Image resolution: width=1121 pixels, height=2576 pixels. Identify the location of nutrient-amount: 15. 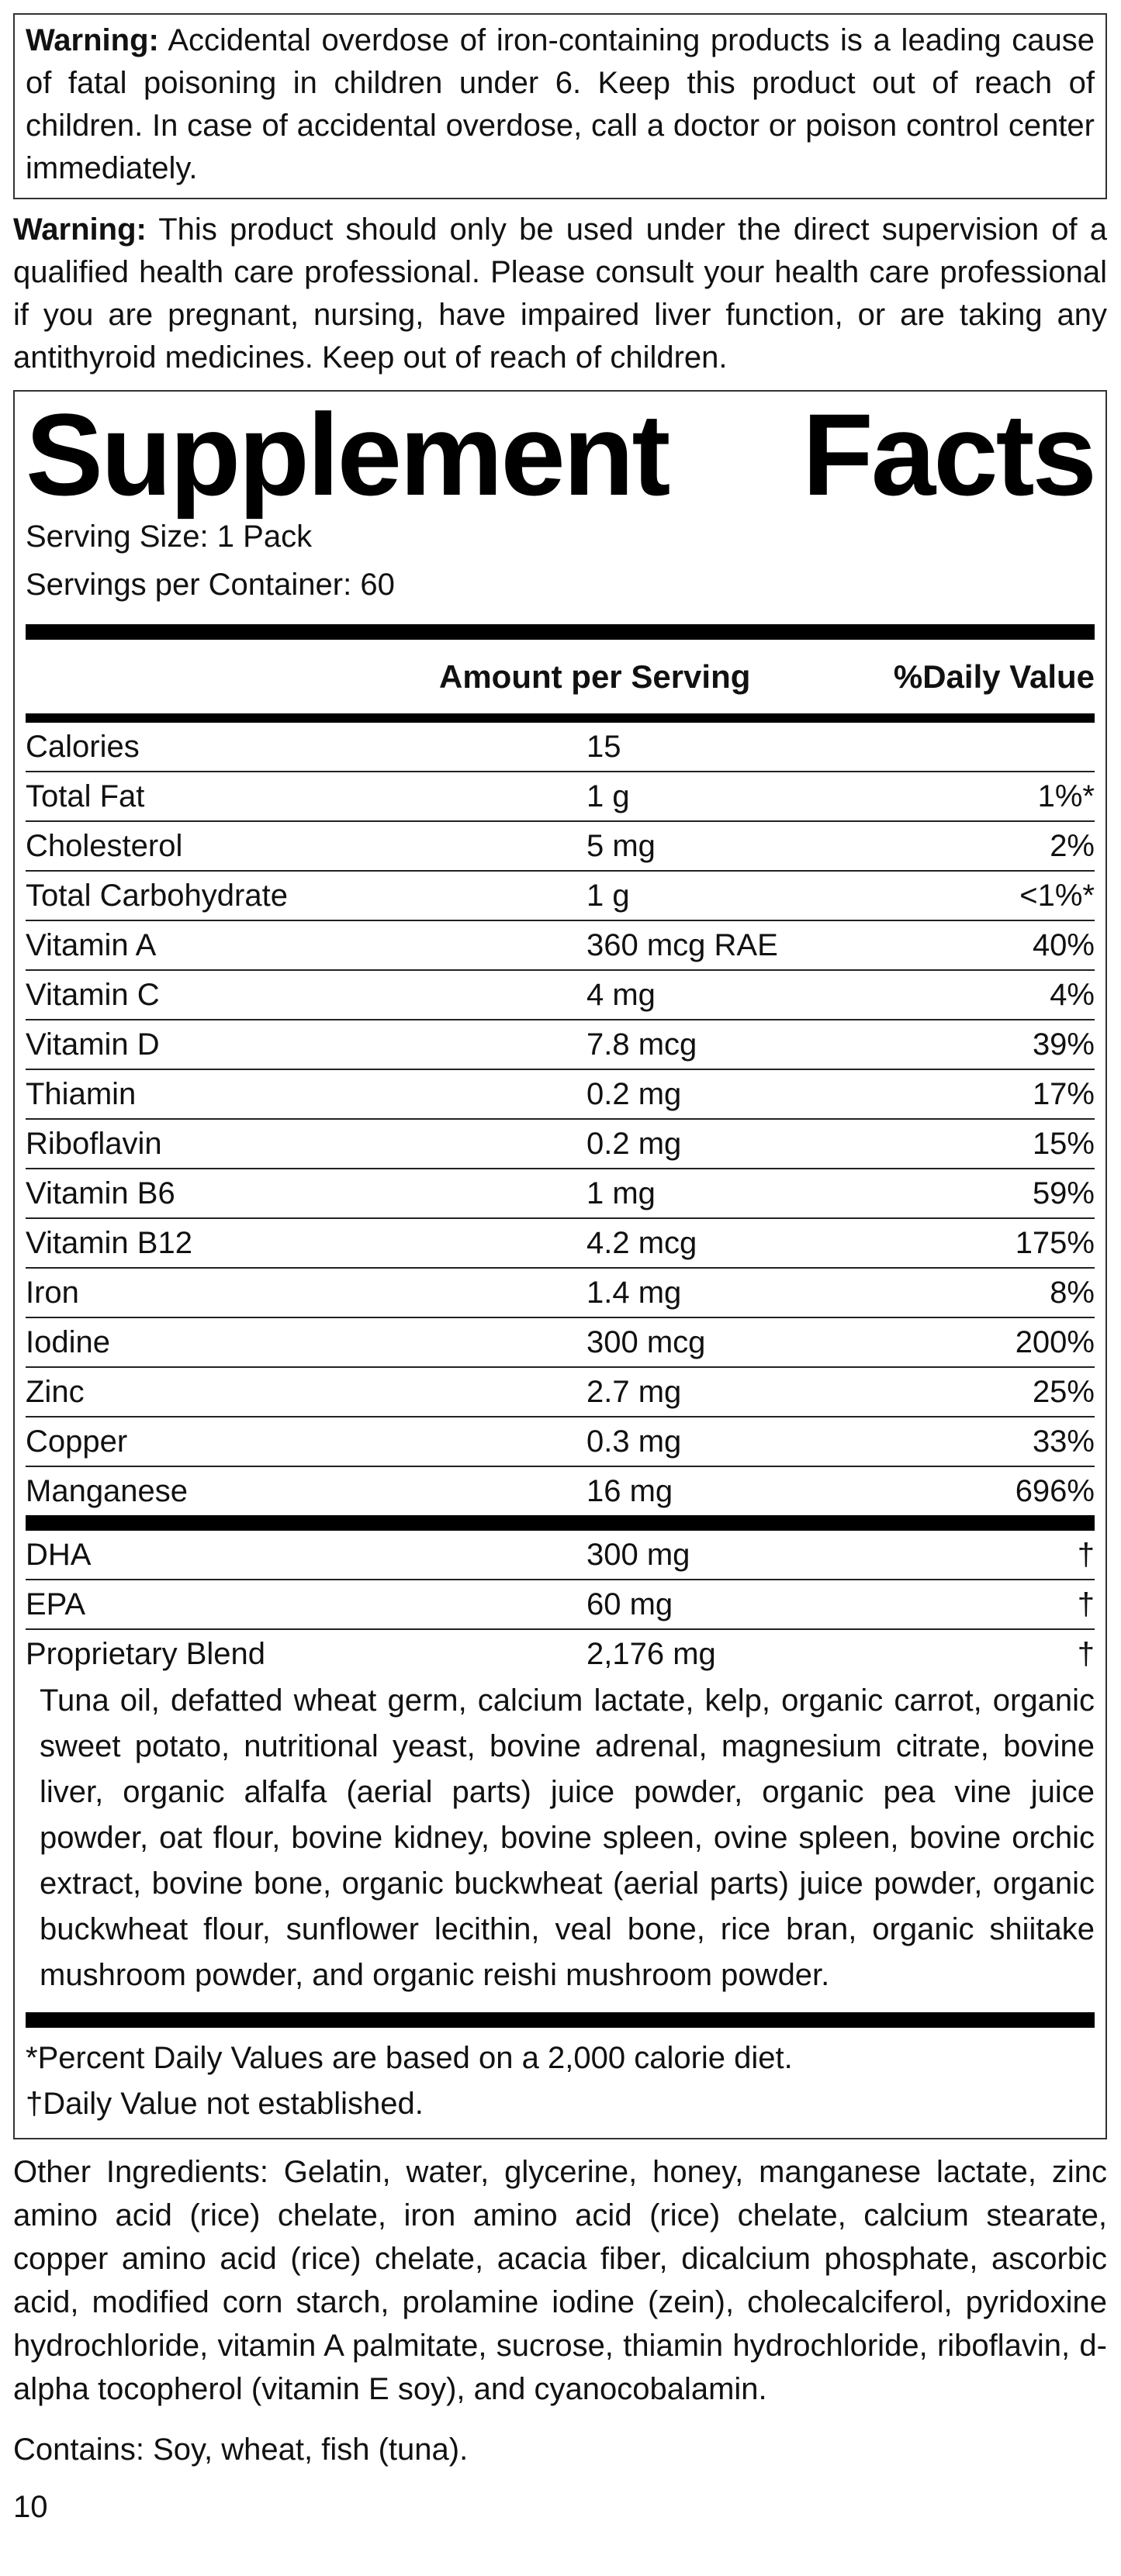
(603, 746).